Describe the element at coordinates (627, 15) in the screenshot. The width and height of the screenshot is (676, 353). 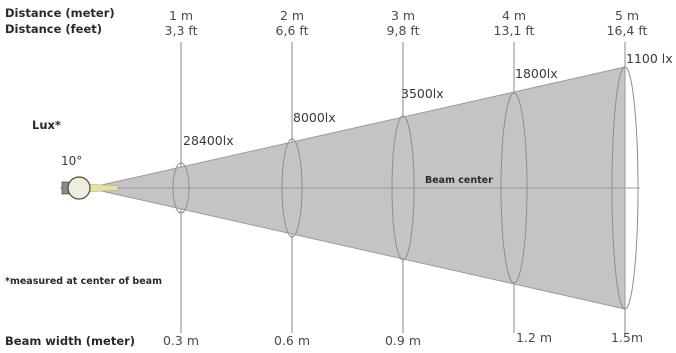
I see `distance-meter-value: 5 m` at that location.